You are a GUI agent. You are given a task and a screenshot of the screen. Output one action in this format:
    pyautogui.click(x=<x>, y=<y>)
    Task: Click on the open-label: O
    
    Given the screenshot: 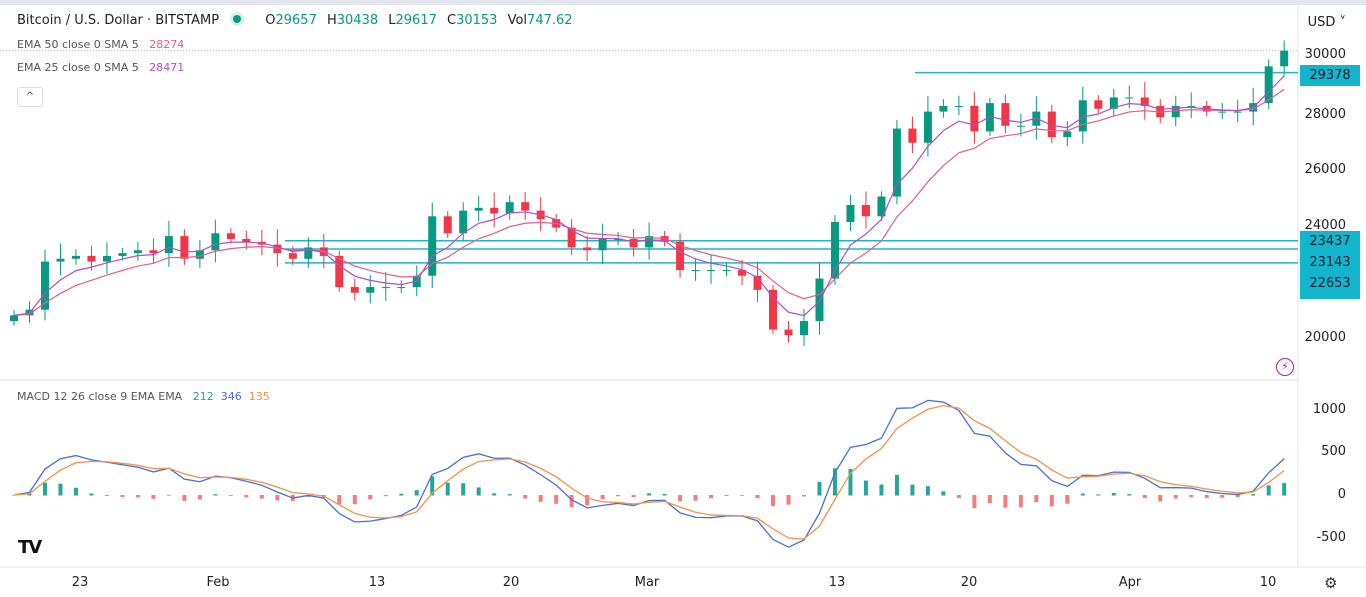 What is the action you would take?
    pyautogui.click(x=270, y=20)
    